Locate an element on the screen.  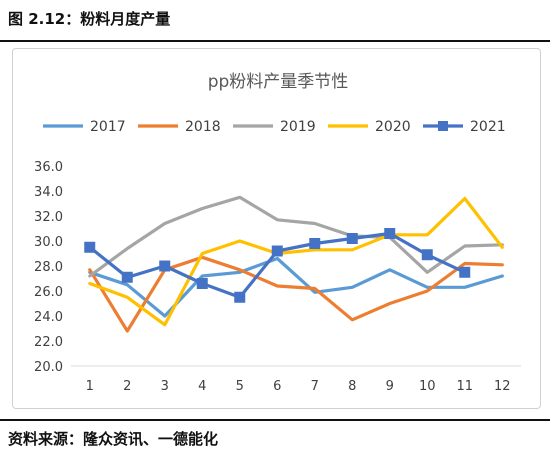
bottom-rule is located at coordinates (275, 420).